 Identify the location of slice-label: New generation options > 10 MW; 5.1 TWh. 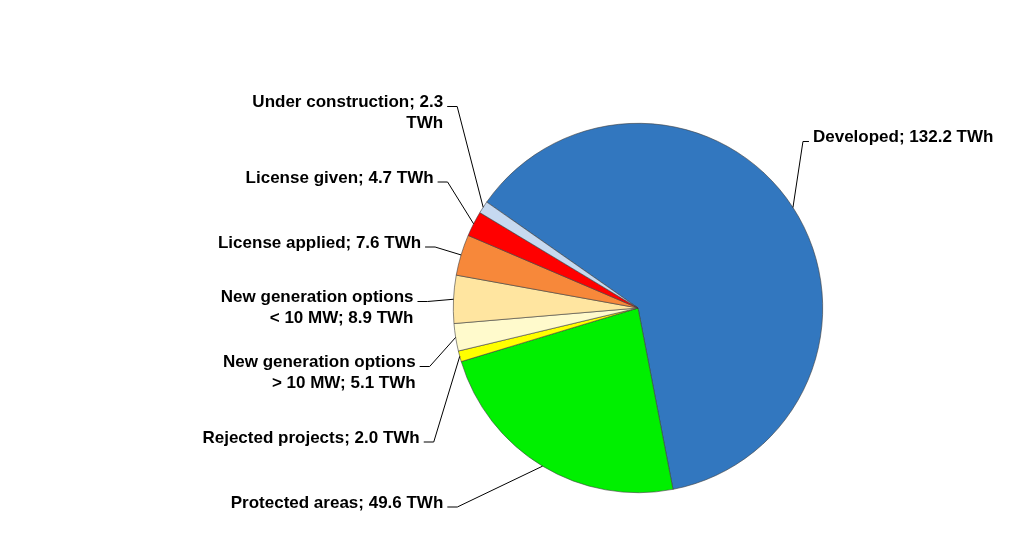
(319, 372).